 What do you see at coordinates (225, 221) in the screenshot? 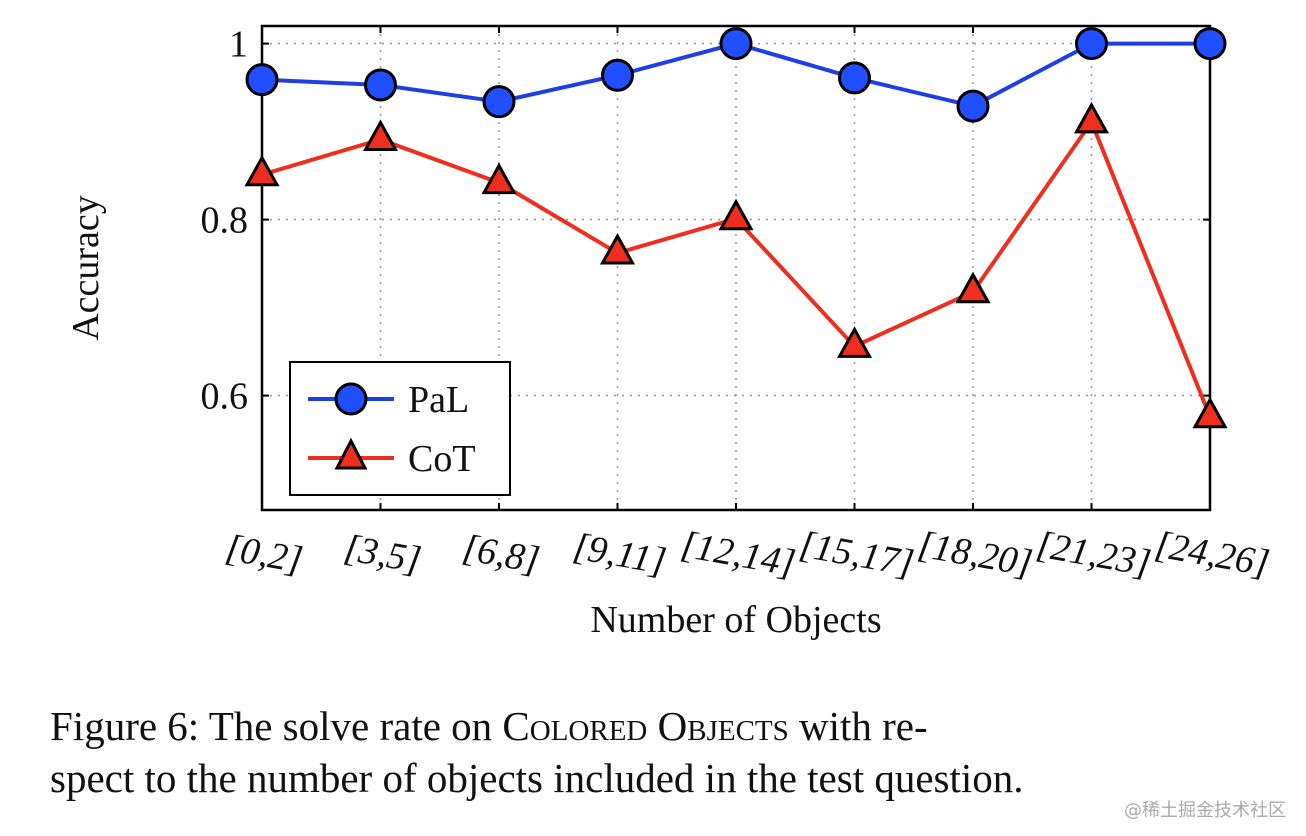
I see `y-tick-label: 0.8` at bounding box center [225, 221].